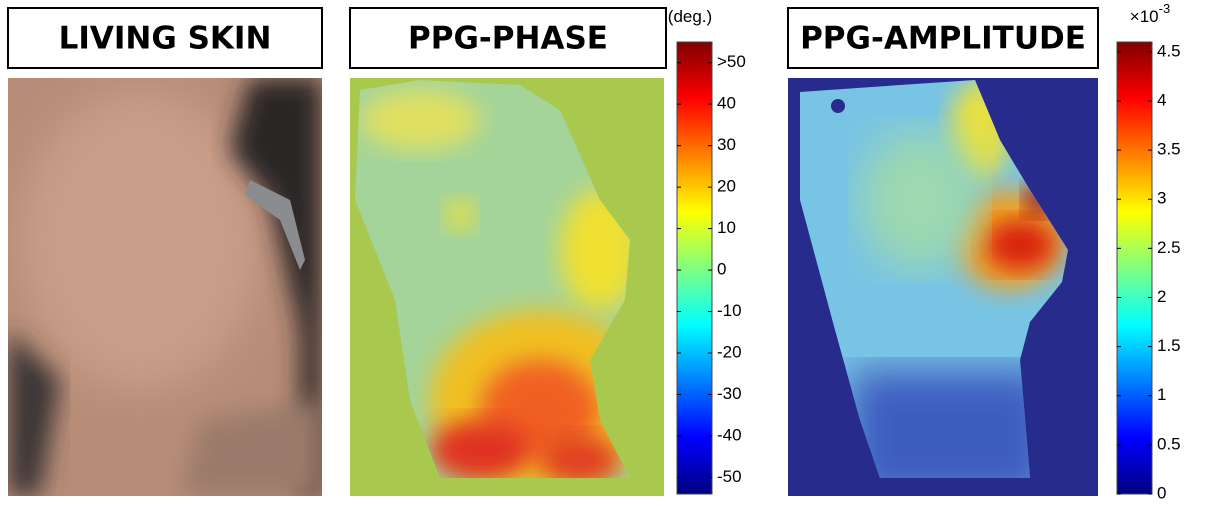 Image resolution: width=1217 pixels, height=506 pixels. I want to click on tick-label: 10, so click(726, 227).